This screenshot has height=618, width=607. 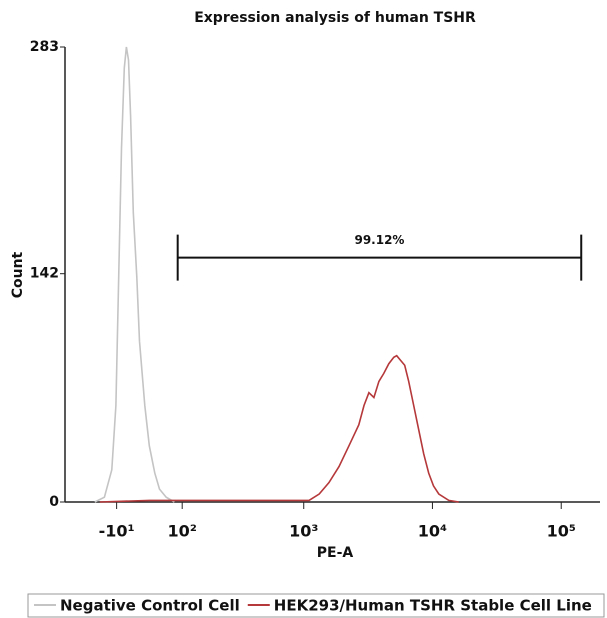 What do you see at coordinates (335, 18) in the screenshot?
I see `chart-title: Expression analysis of human TSHR` at bounding box center [335, 18].